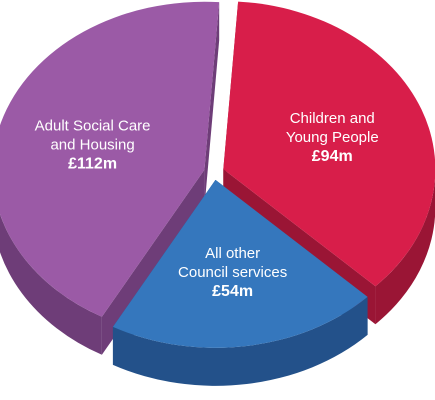 The width and height of the screenshot is (435, 400). What do you see at coordinates (212, 105) in the screenshot?
I see `pie-slice-cut-face` at bounding box center [212, 105].